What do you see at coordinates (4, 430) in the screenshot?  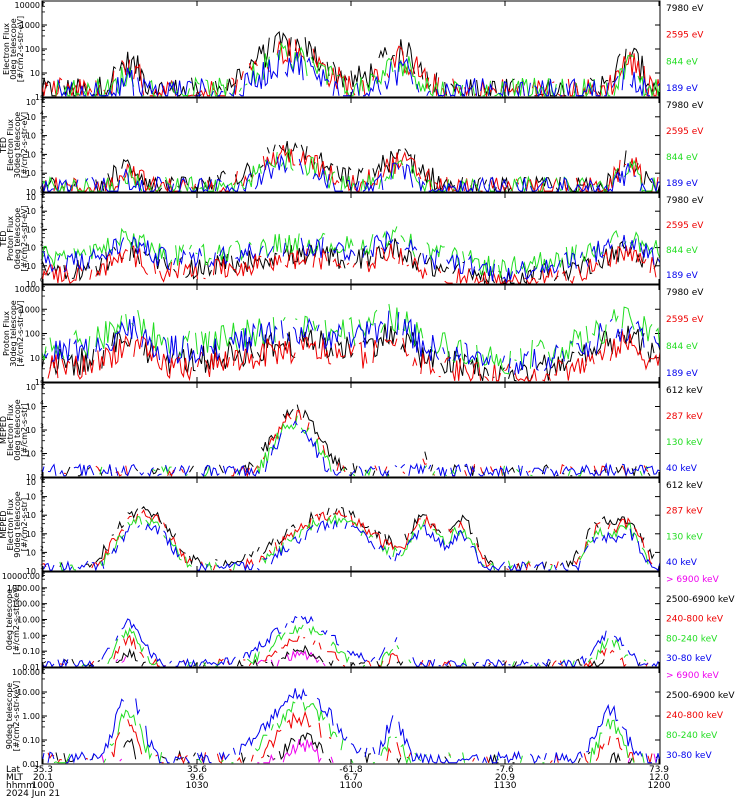 I see `y-axis-label: MEPED` at bounding box center [4, 430].